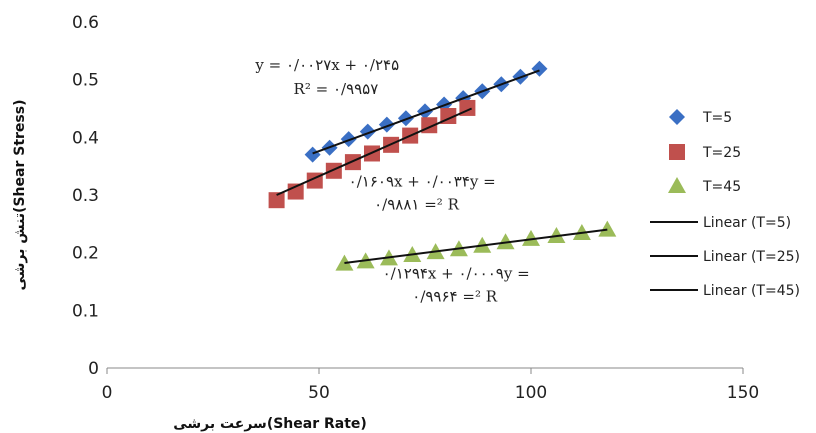 This screenshot has height=433, width=816. I want to click on equation-label: ۰/۹۹۶۴ =² R, so click(454, 297).